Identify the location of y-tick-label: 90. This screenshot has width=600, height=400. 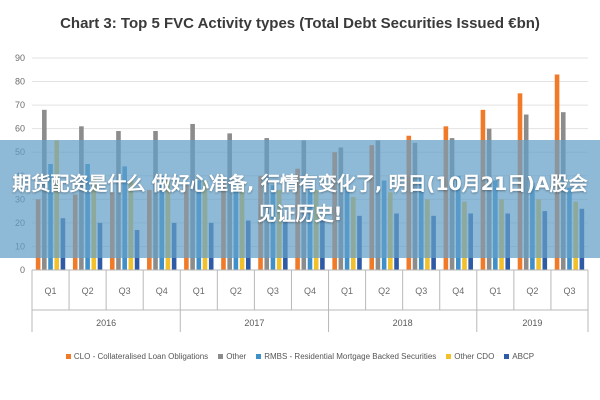
(20, 58).